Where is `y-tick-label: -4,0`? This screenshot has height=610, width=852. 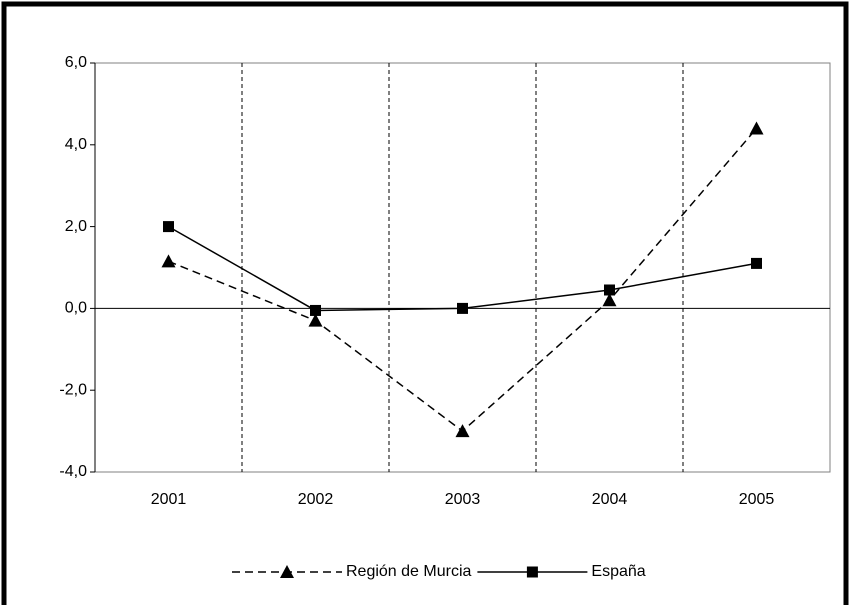 y-tick-label: -4,0 is located at coordinates (73, 471).